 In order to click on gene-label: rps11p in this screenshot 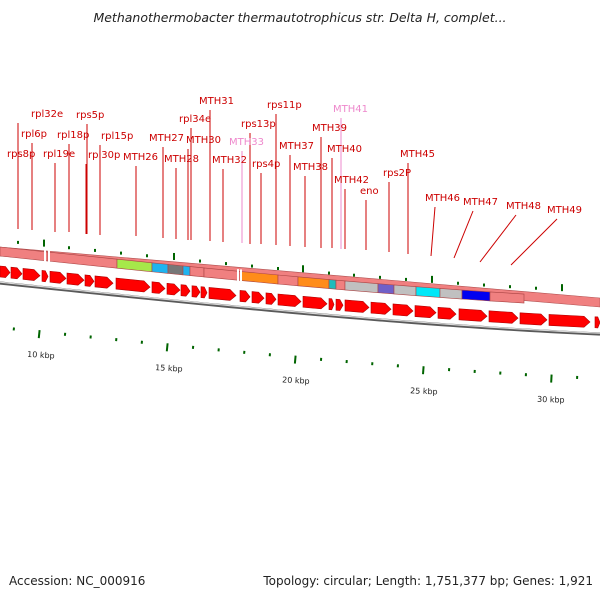, I will do `click(284, 105)`.